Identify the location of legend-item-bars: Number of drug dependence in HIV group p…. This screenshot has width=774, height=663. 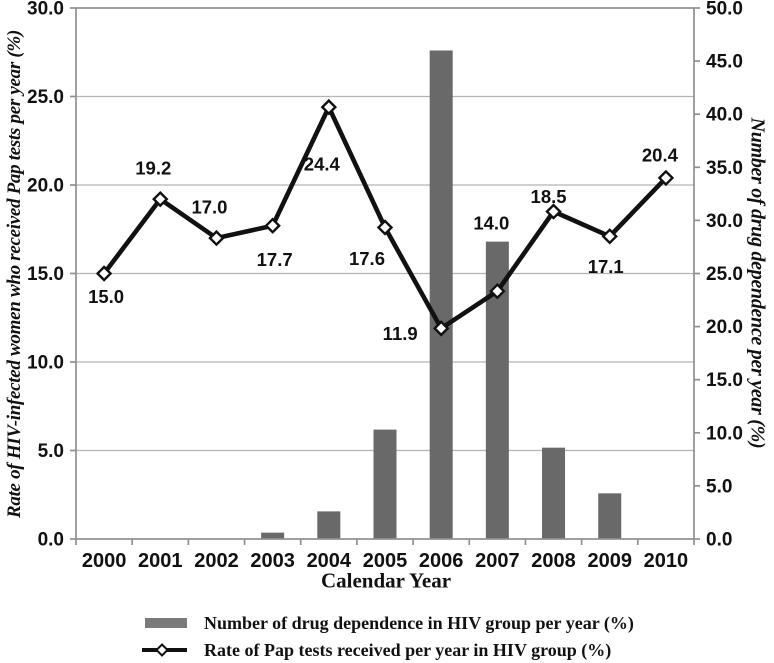
(387, 623).